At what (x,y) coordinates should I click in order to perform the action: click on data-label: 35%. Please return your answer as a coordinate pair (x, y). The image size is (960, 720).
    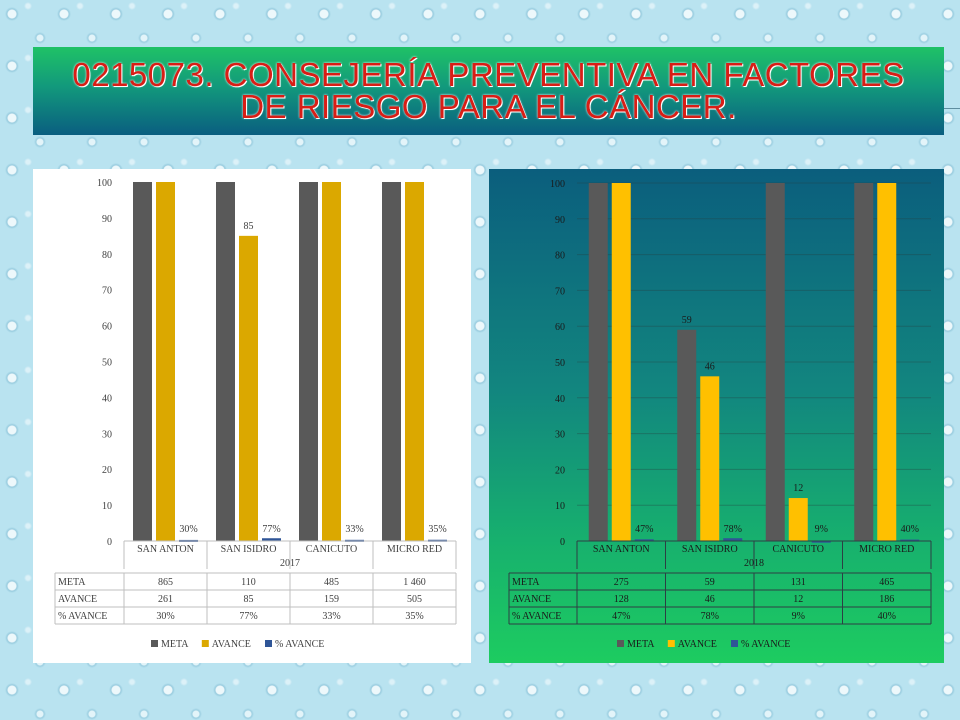
    Looking at the image, I should click on (437, 529).